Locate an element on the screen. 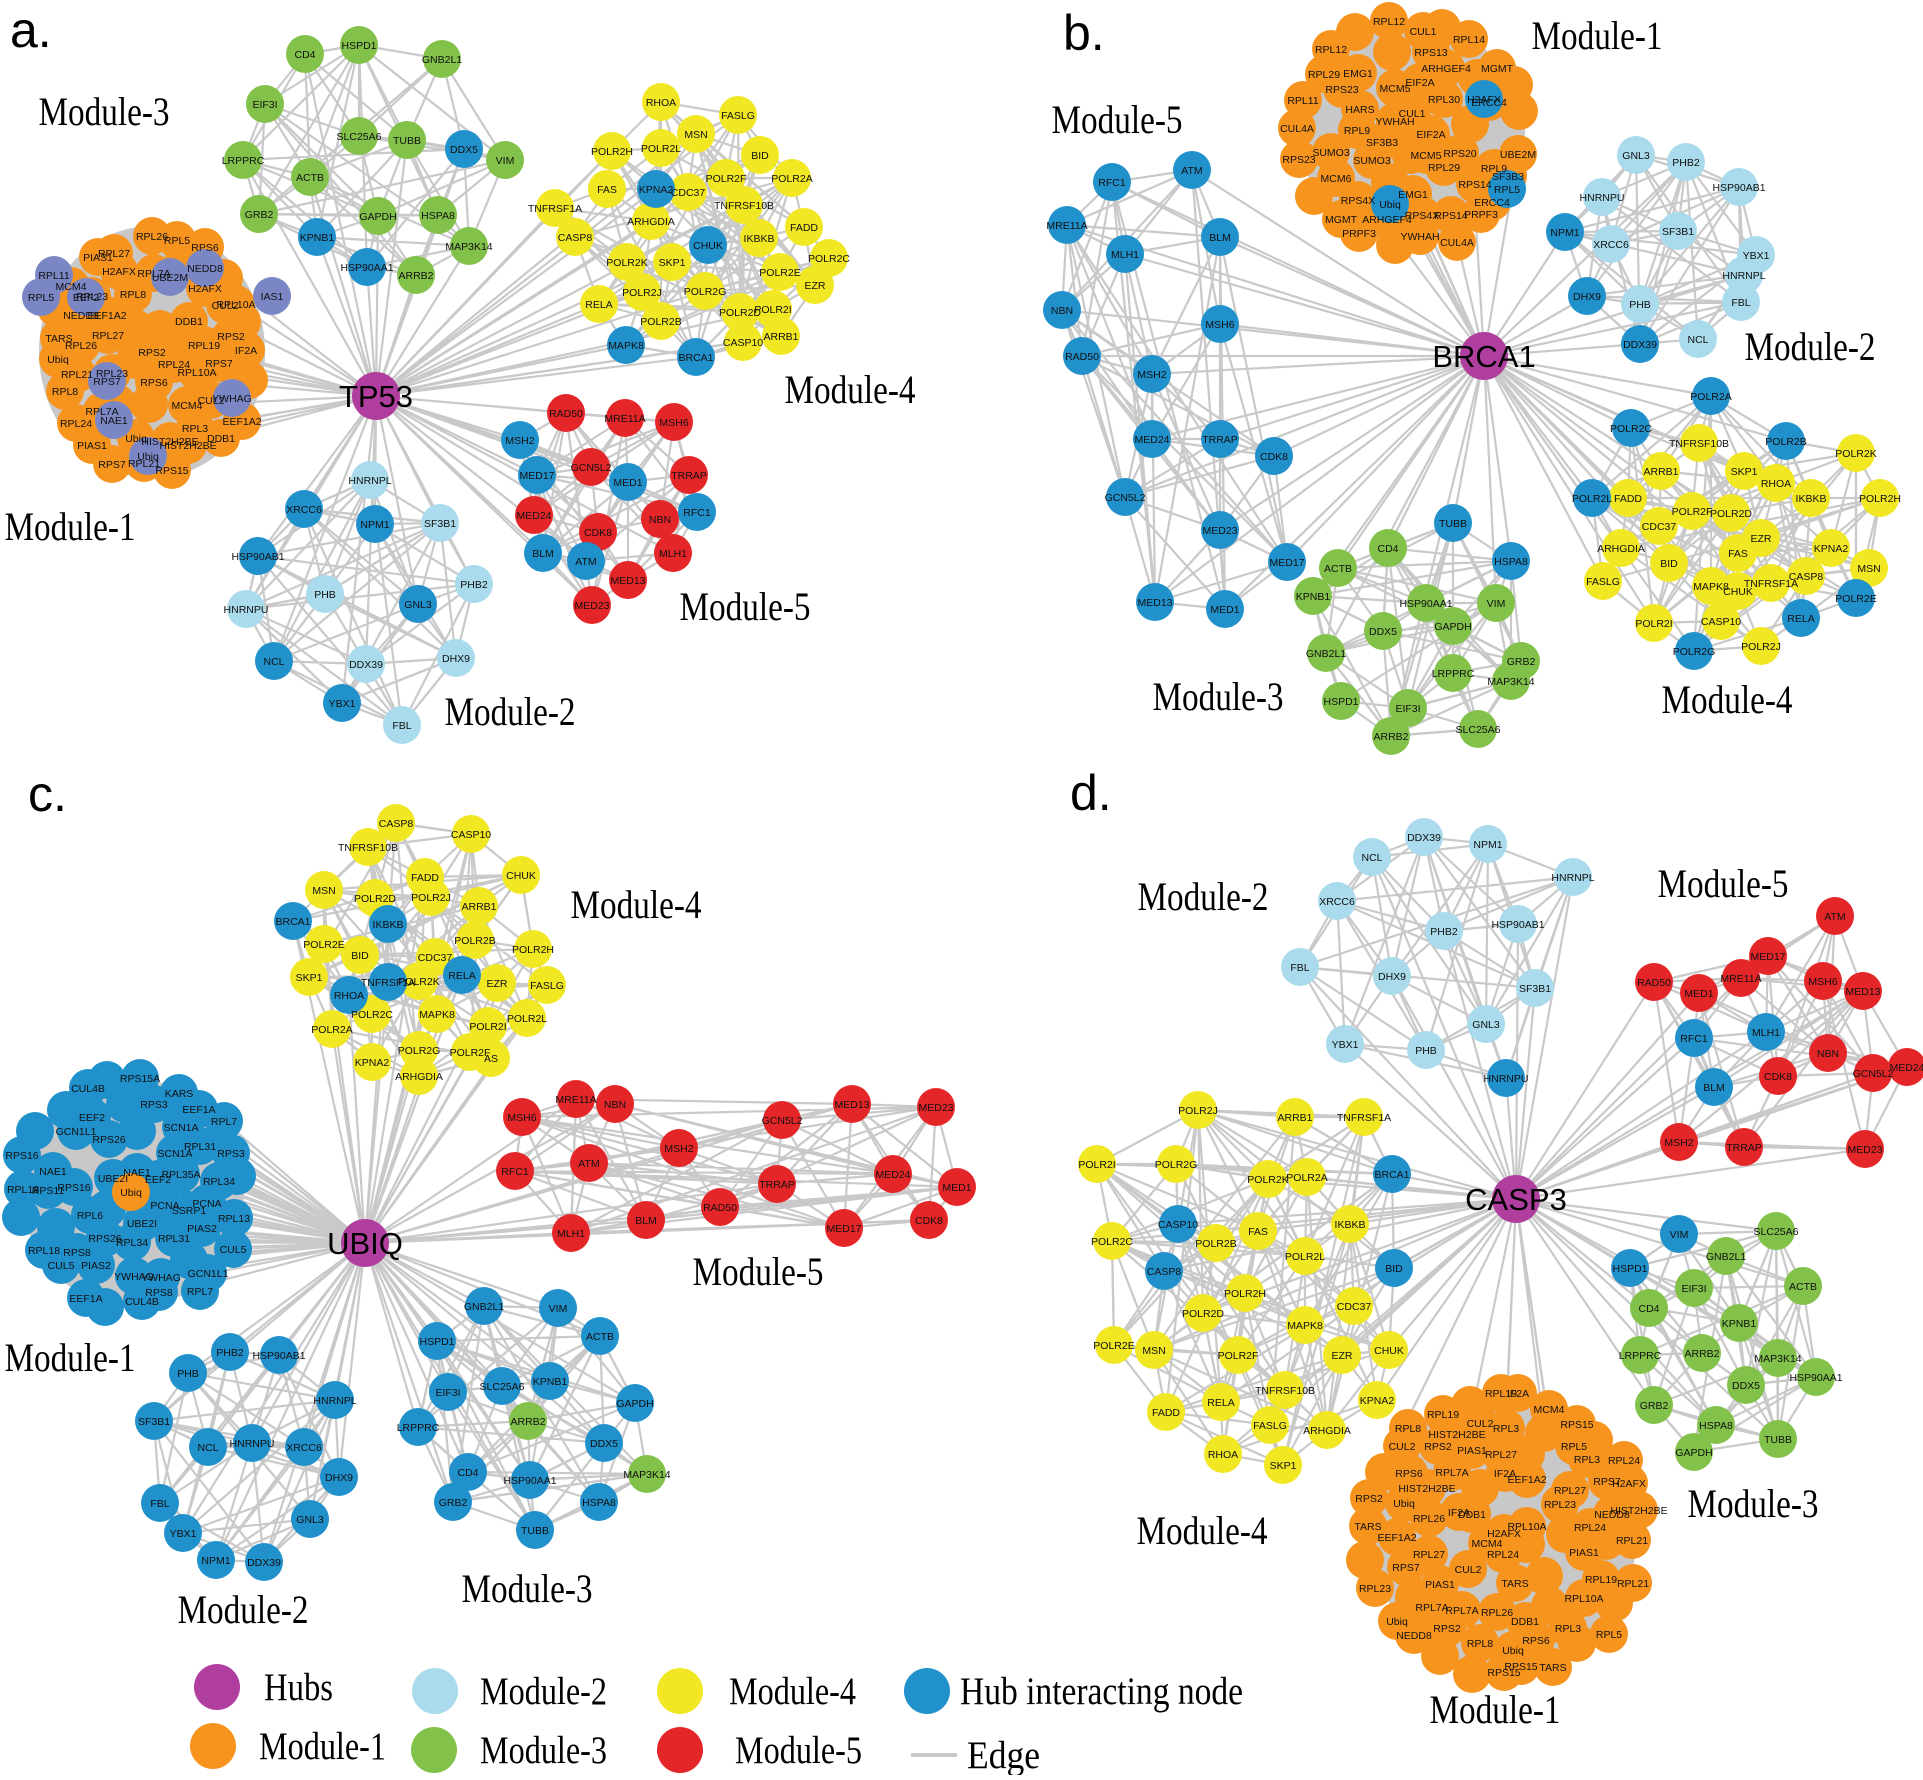 Image resolution: width=1923 pixels, height=1780 pixels. svg-text: RPL23 is located at coordinates (92, 297).